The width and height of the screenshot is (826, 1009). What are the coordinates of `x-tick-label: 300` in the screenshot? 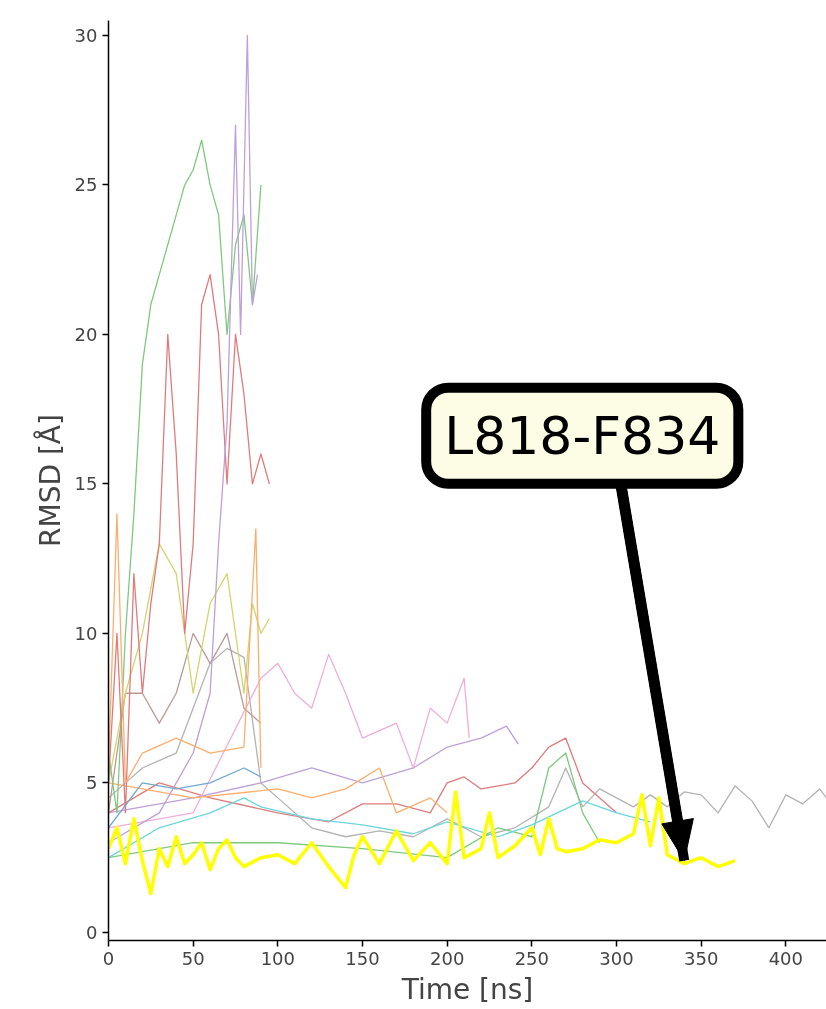 It's located at (616, 958).